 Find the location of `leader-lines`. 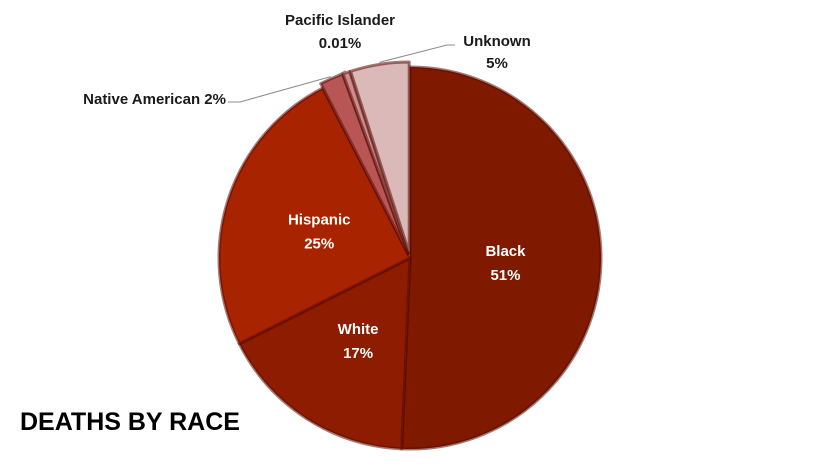

leader-lines is located at coordinates (341, 73).